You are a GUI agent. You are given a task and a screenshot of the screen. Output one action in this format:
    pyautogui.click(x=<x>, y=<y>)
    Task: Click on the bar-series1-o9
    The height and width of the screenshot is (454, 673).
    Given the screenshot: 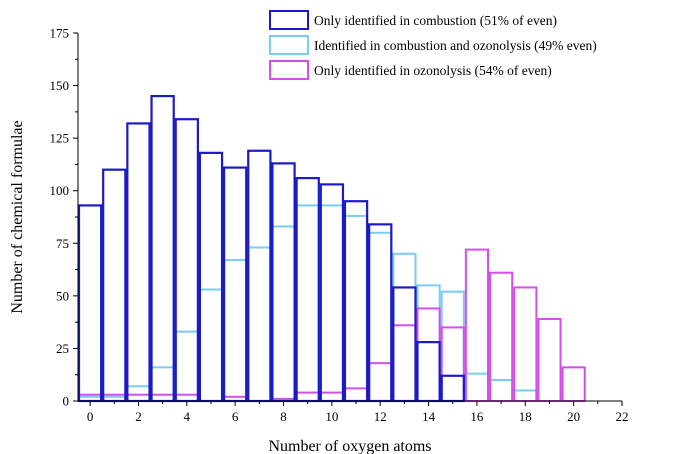 What is the action you would take?
    pyautogui.click(x=307, y=303)
    